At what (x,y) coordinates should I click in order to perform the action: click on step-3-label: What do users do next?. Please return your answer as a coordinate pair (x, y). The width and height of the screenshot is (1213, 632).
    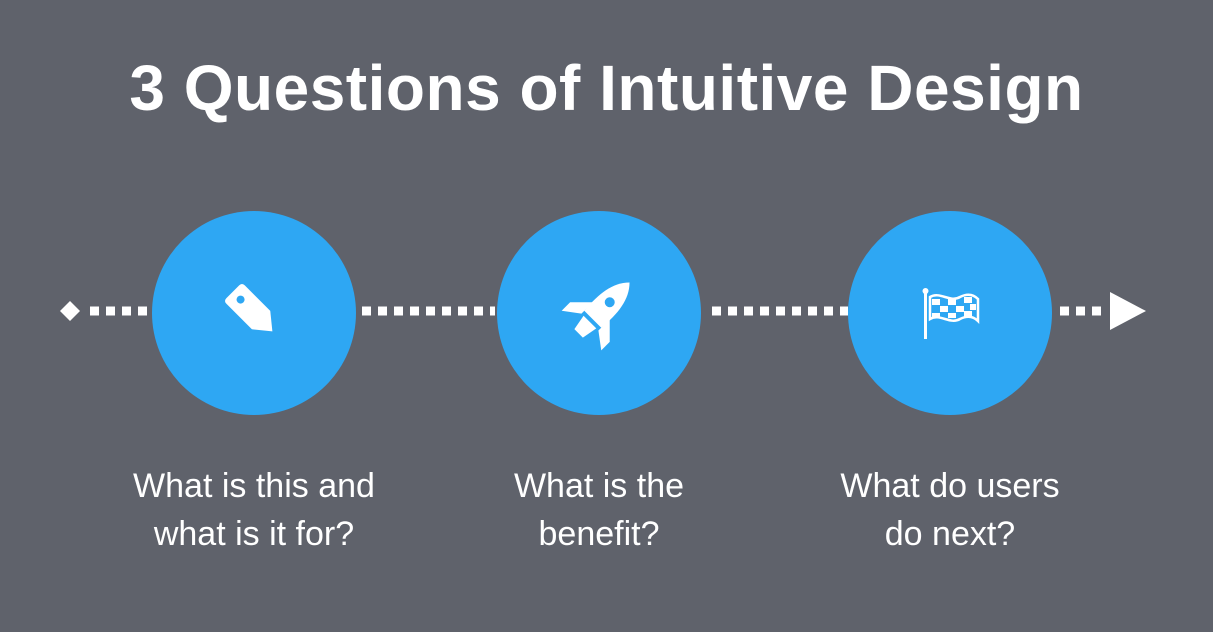
    Looking at the image, I should click on (950, 510).